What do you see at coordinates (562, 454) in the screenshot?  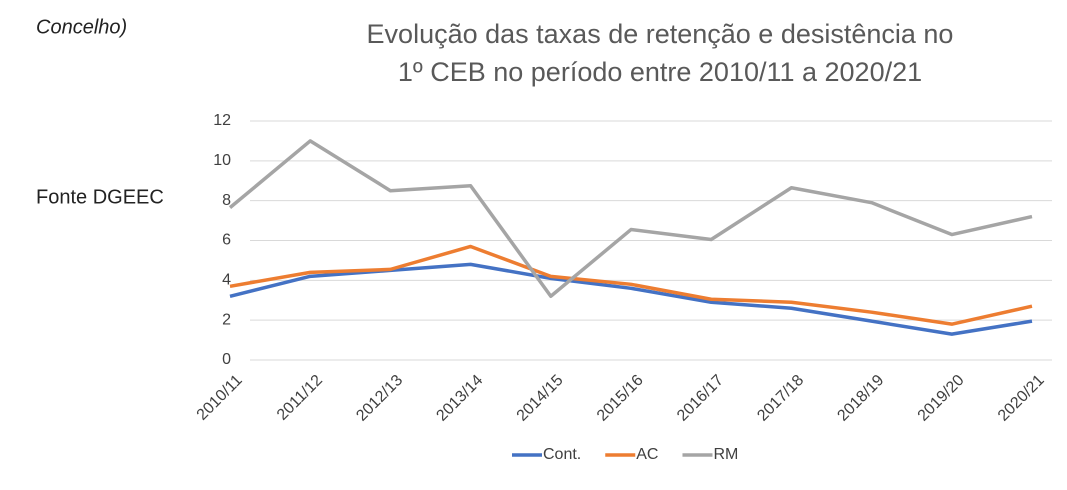 I see `legend-label: Cont.` at bounding box center [562, 454].